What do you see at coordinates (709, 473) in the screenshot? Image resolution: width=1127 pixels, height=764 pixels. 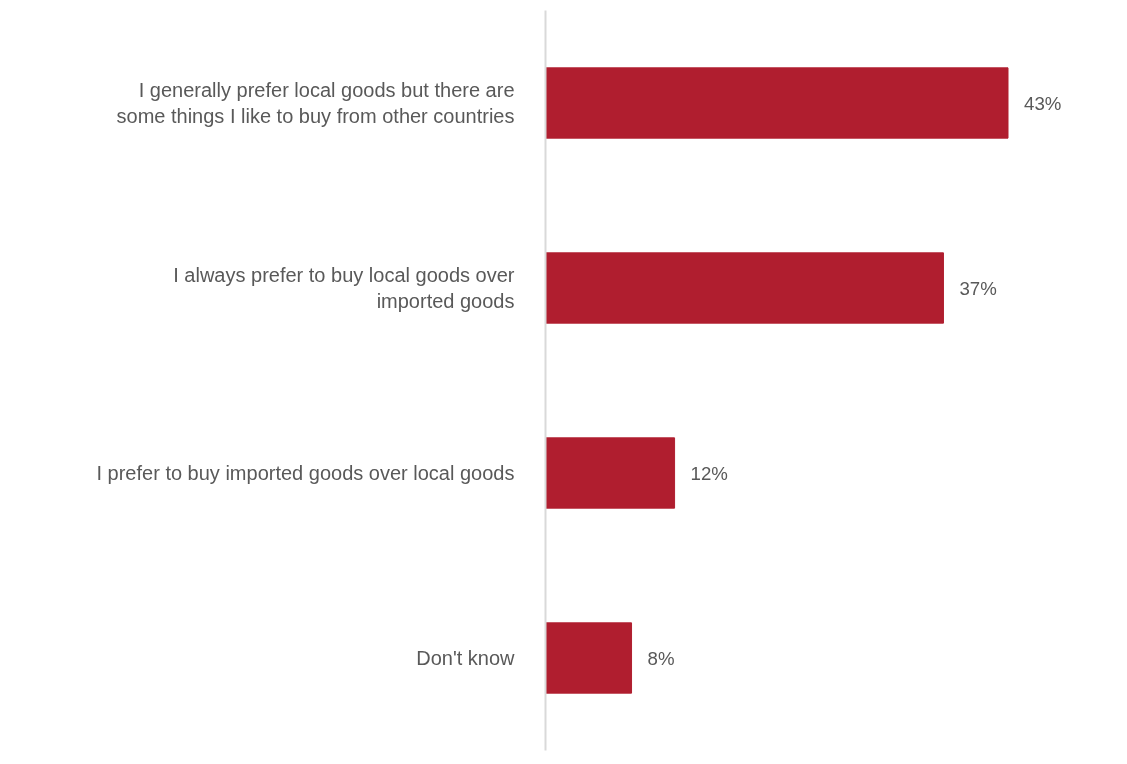 I see `data-label: 12%` at bounding box center [709, 473].